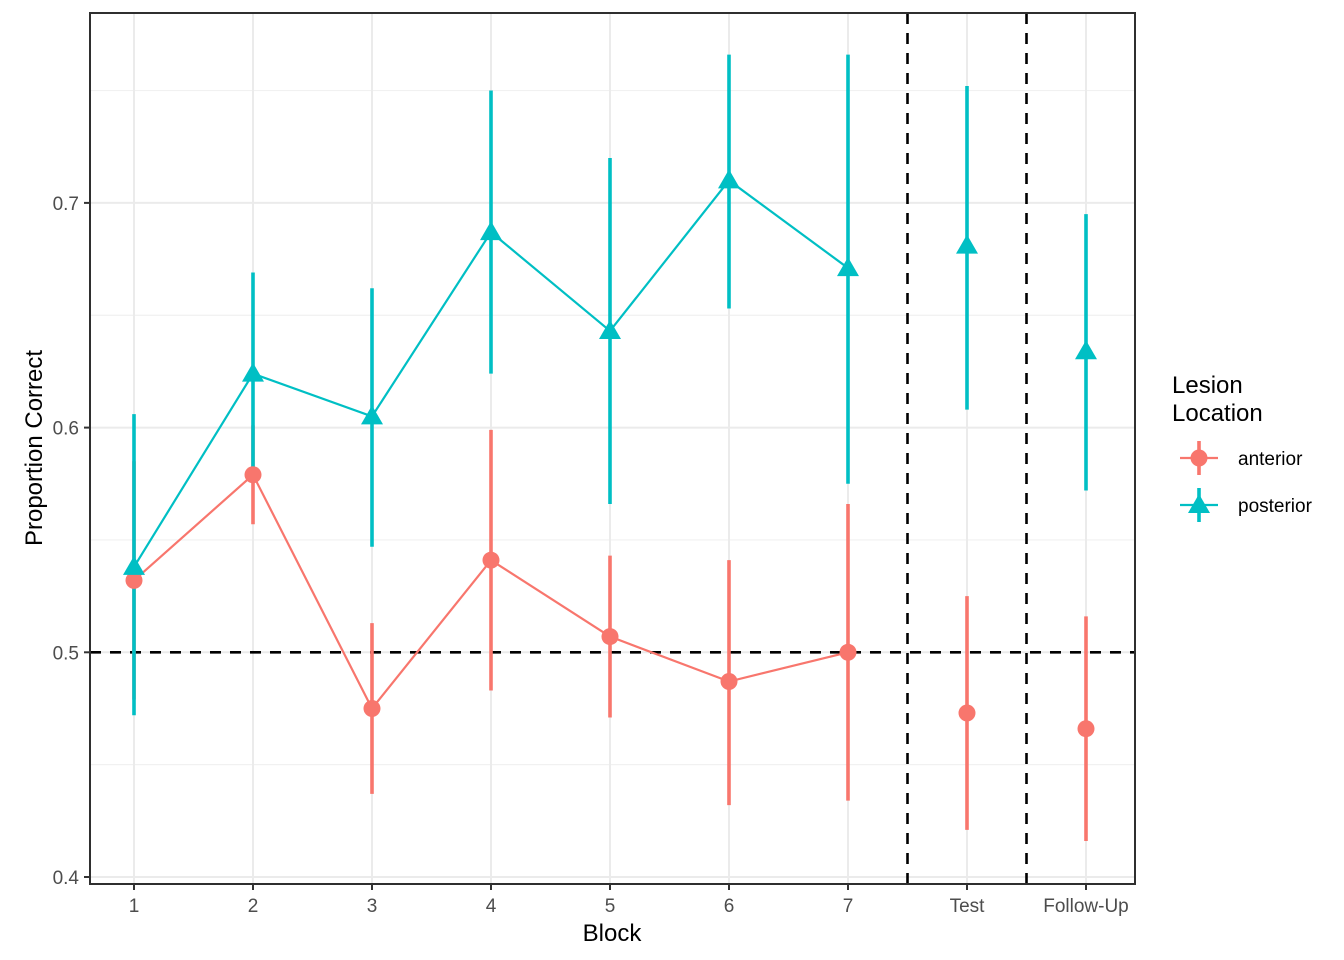  What do you see at coordinates (66, 878) in the screenshot?
I see `y-tick-label-0.4: 0.4` at bounding box center [66, 878].